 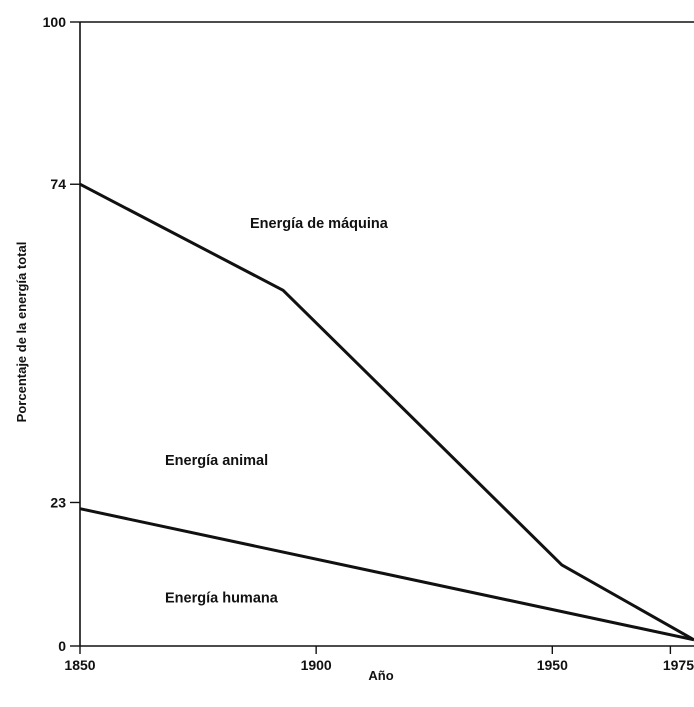 I want to click on y-tick-label: 0, so click(x=62, y=646).